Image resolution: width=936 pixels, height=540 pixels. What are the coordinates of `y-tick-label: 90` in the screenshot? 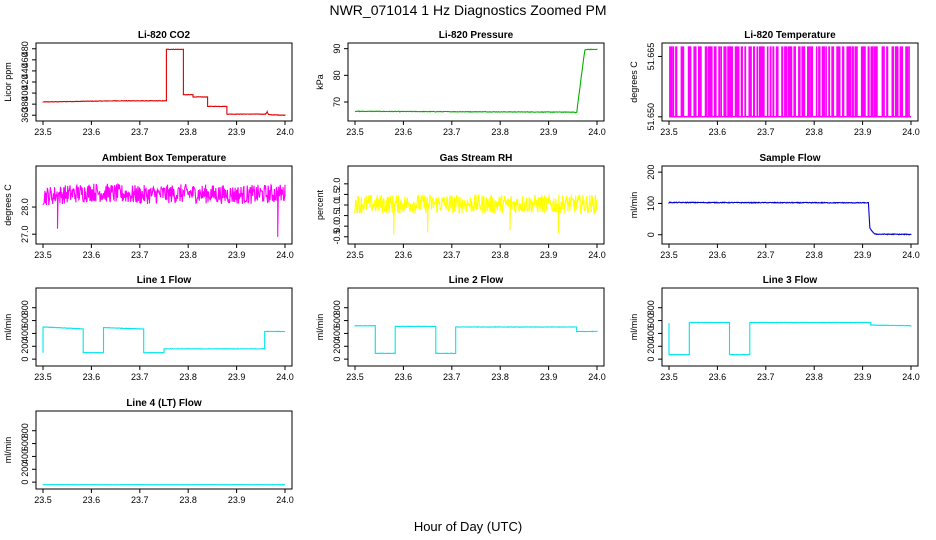 It's located at (337, 49).